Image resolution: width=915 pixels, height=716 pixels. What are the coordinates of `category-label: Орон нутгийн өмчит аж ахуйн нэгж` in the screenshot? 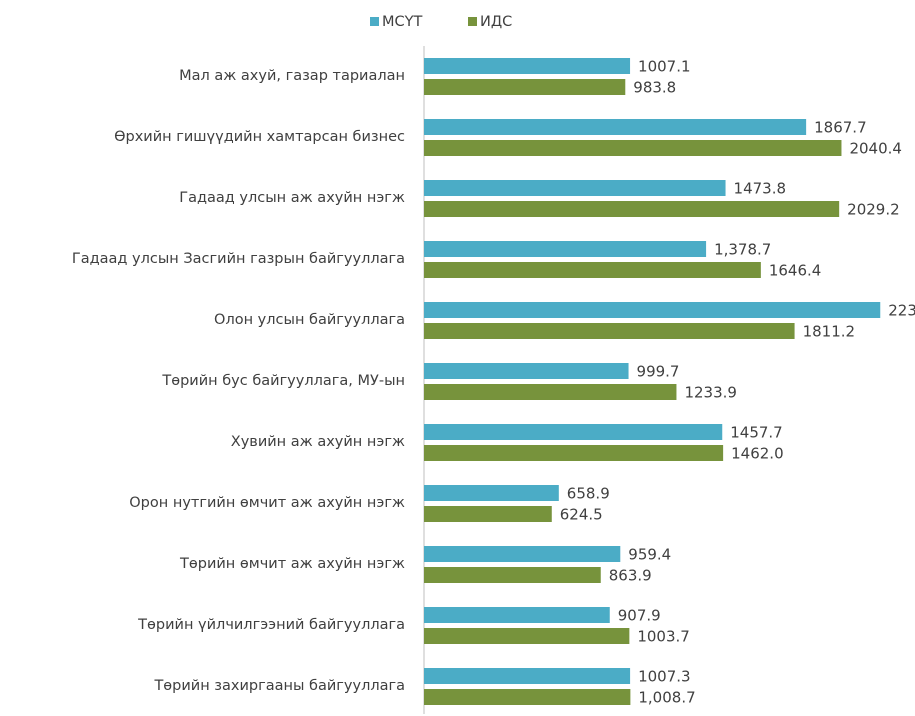 It's located at (267, 503).